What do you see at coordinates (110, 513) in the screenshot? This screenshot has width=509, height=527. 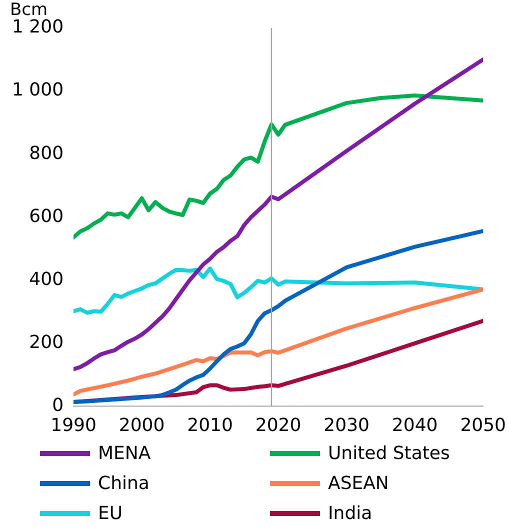 I see `legend-label: EU` at bounding box center [110, 513].